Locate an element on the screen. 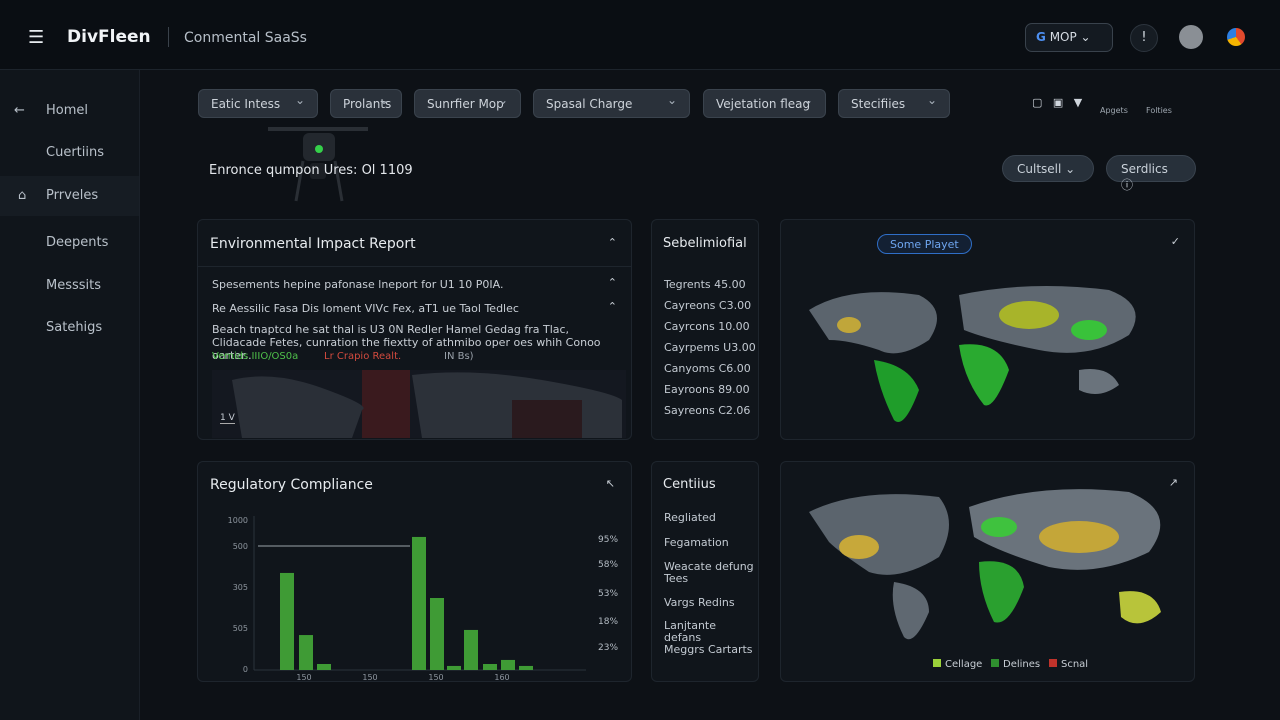  filter-label: Spasal Charge is located at coordinates (589, 104).